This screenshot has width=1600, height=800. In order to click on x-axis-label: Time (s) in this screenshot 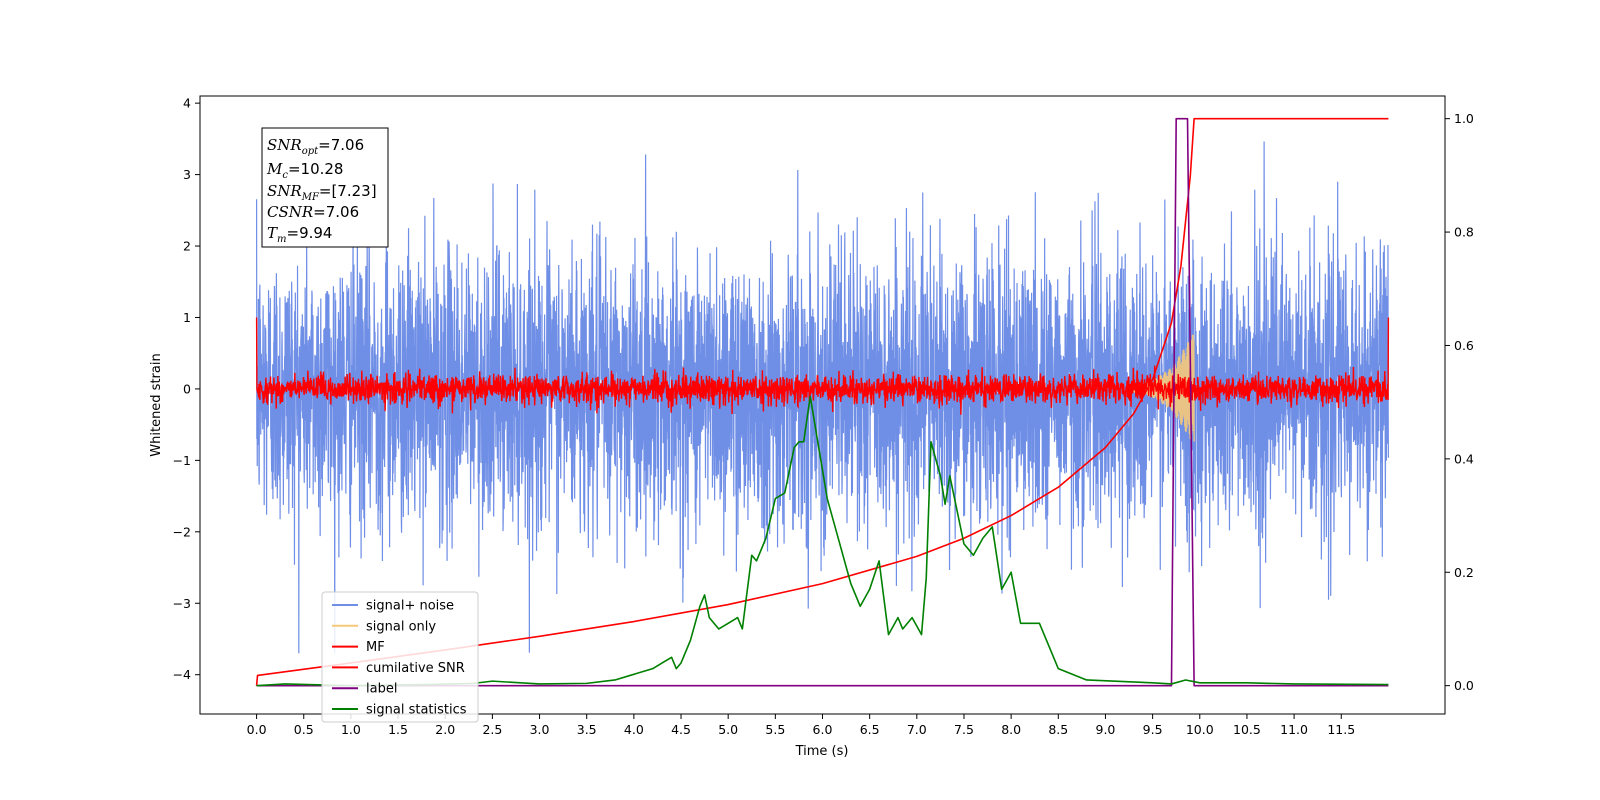, I will do `click(822, 751)`.